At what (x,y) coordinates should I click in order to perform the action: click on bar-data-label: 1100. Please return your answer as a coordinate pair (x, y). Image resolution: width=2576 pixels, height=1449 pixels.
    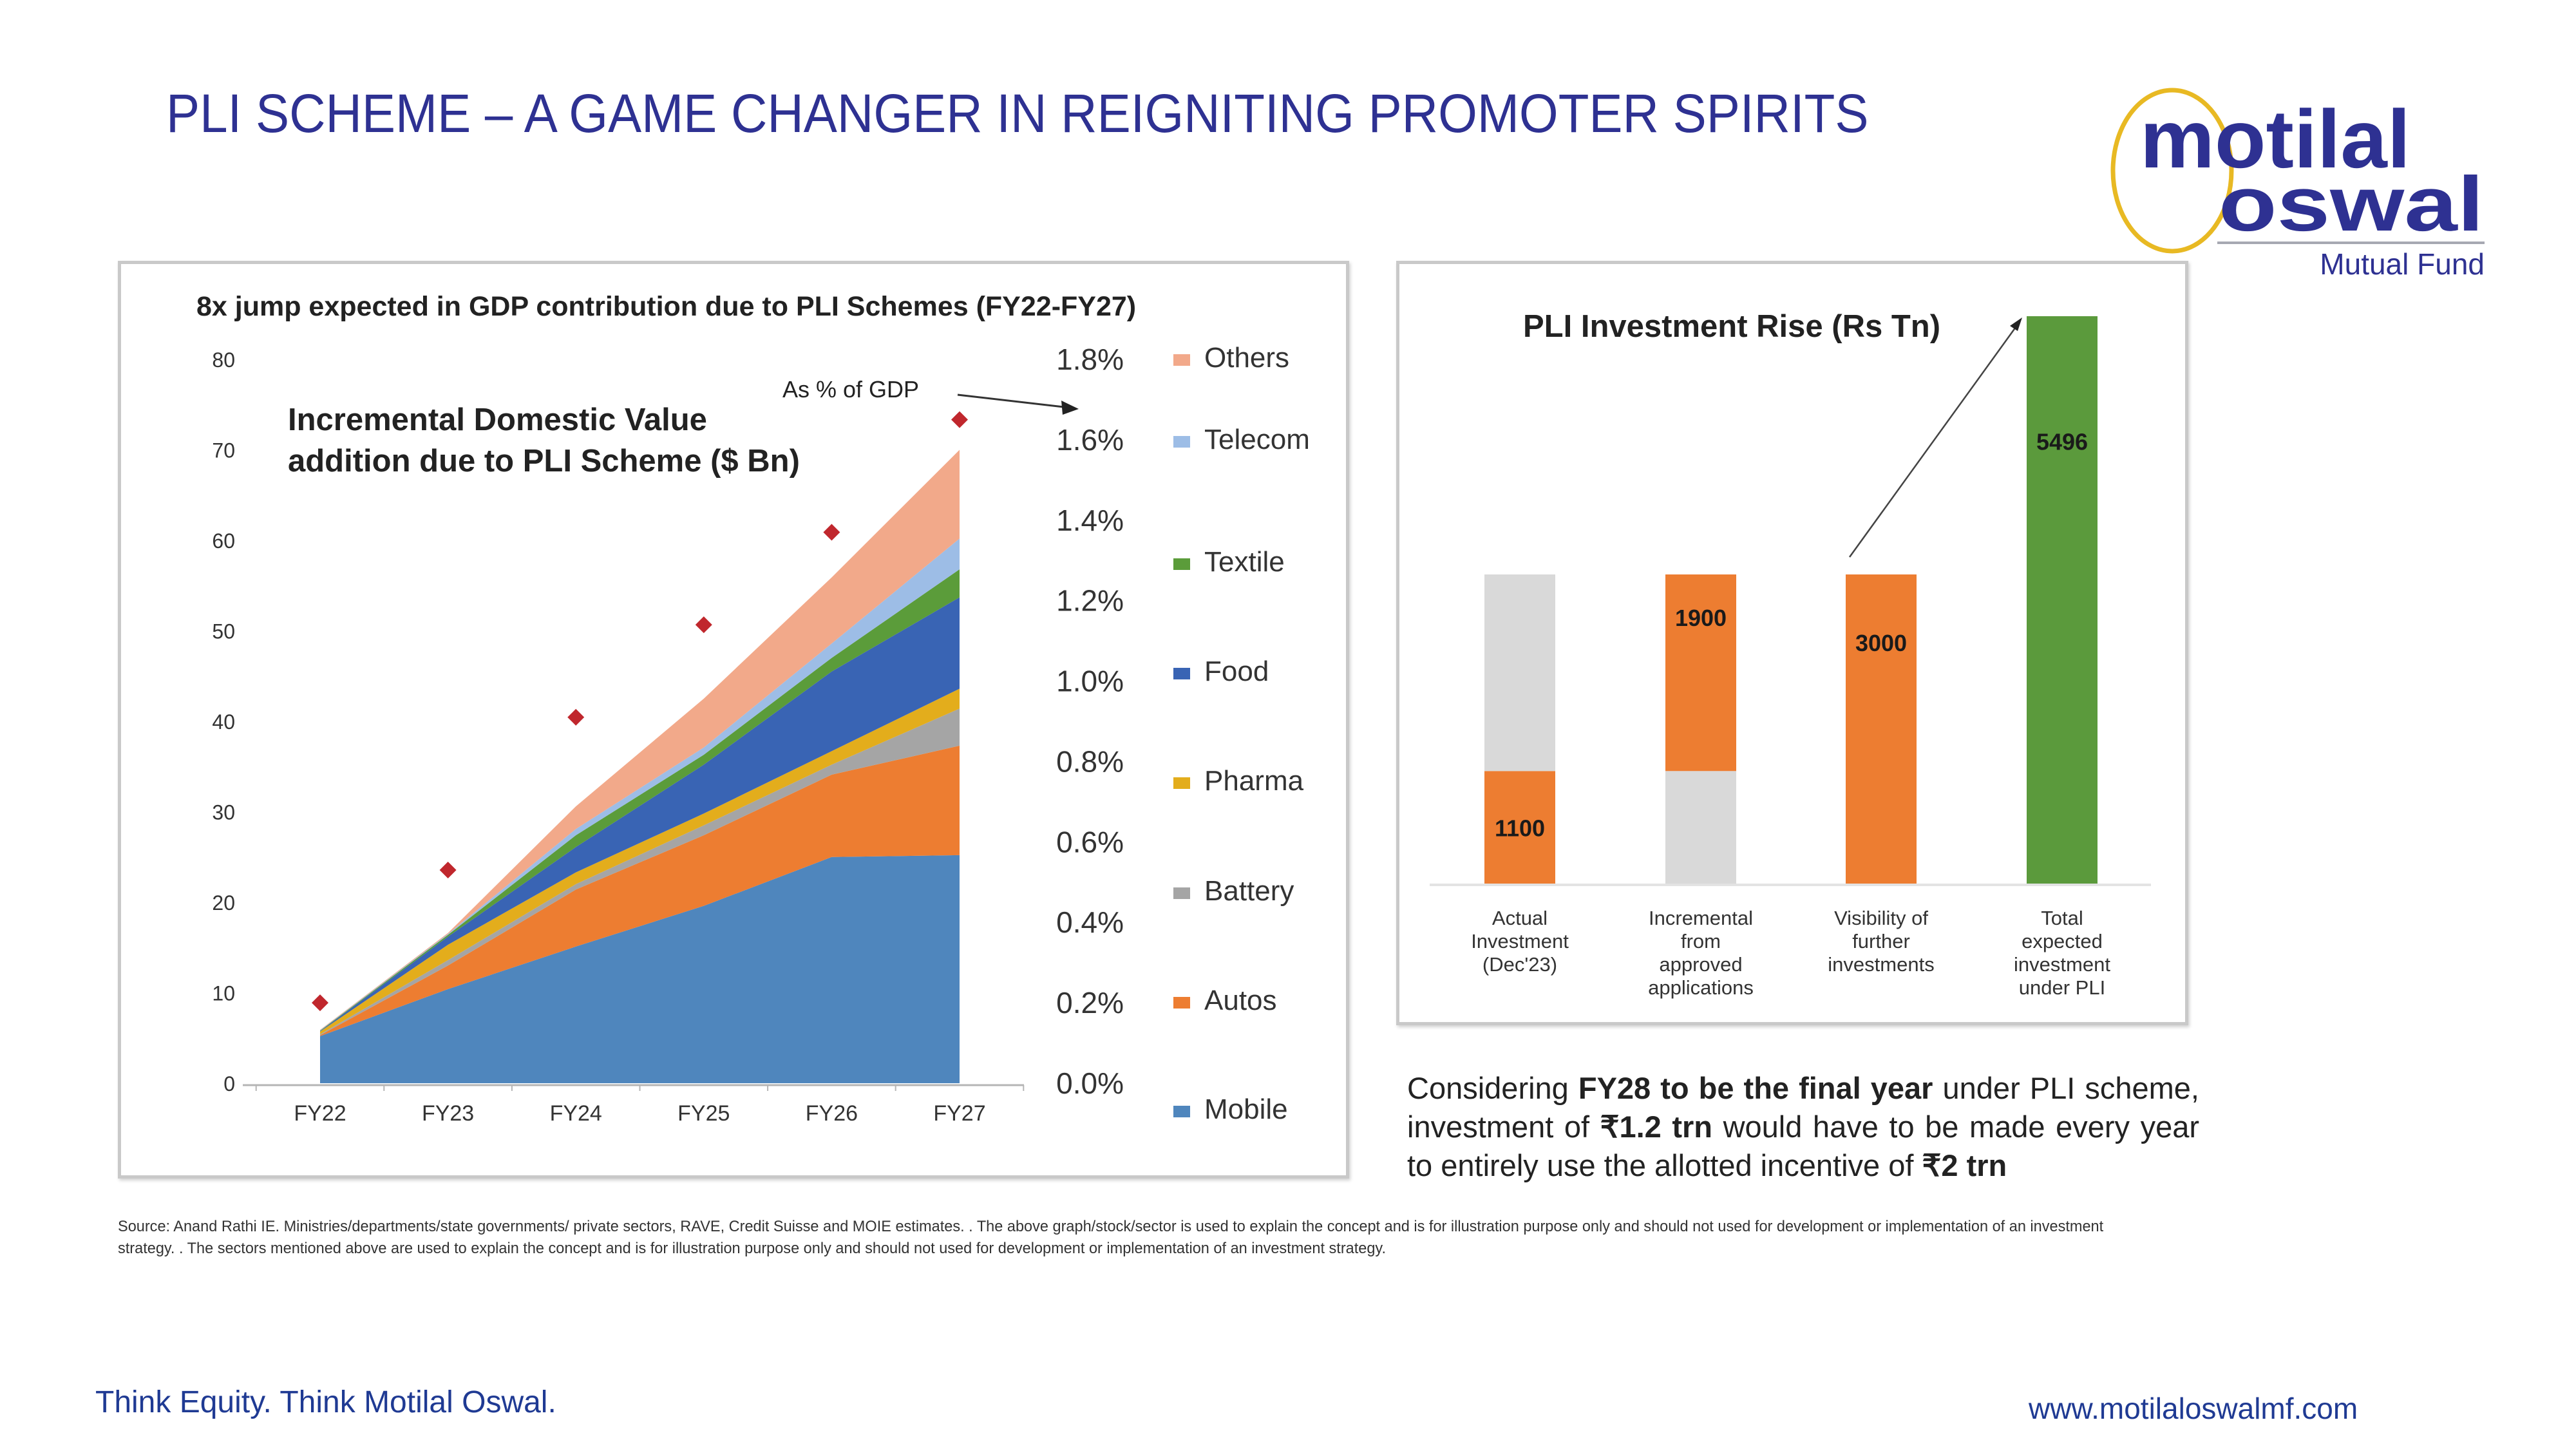
    Looking at the image, I should click on (1520, 828).